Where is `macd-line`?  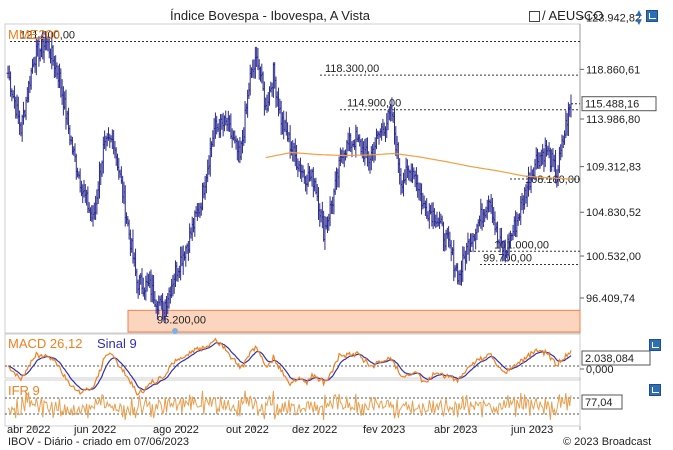 macd-line is located at coordinates (289, 366).